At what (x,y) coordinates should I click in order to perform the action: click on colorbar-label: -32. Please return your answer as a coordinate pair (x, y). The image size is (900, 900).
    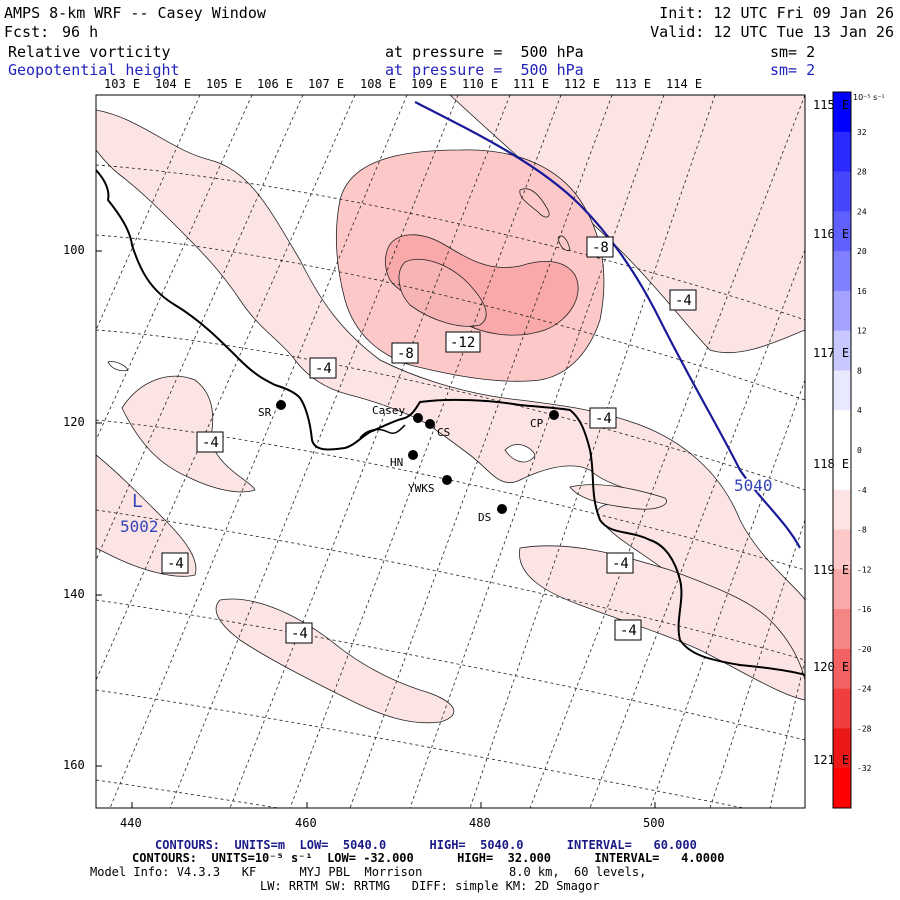
    Looking at the image, I should click on (864, 768).